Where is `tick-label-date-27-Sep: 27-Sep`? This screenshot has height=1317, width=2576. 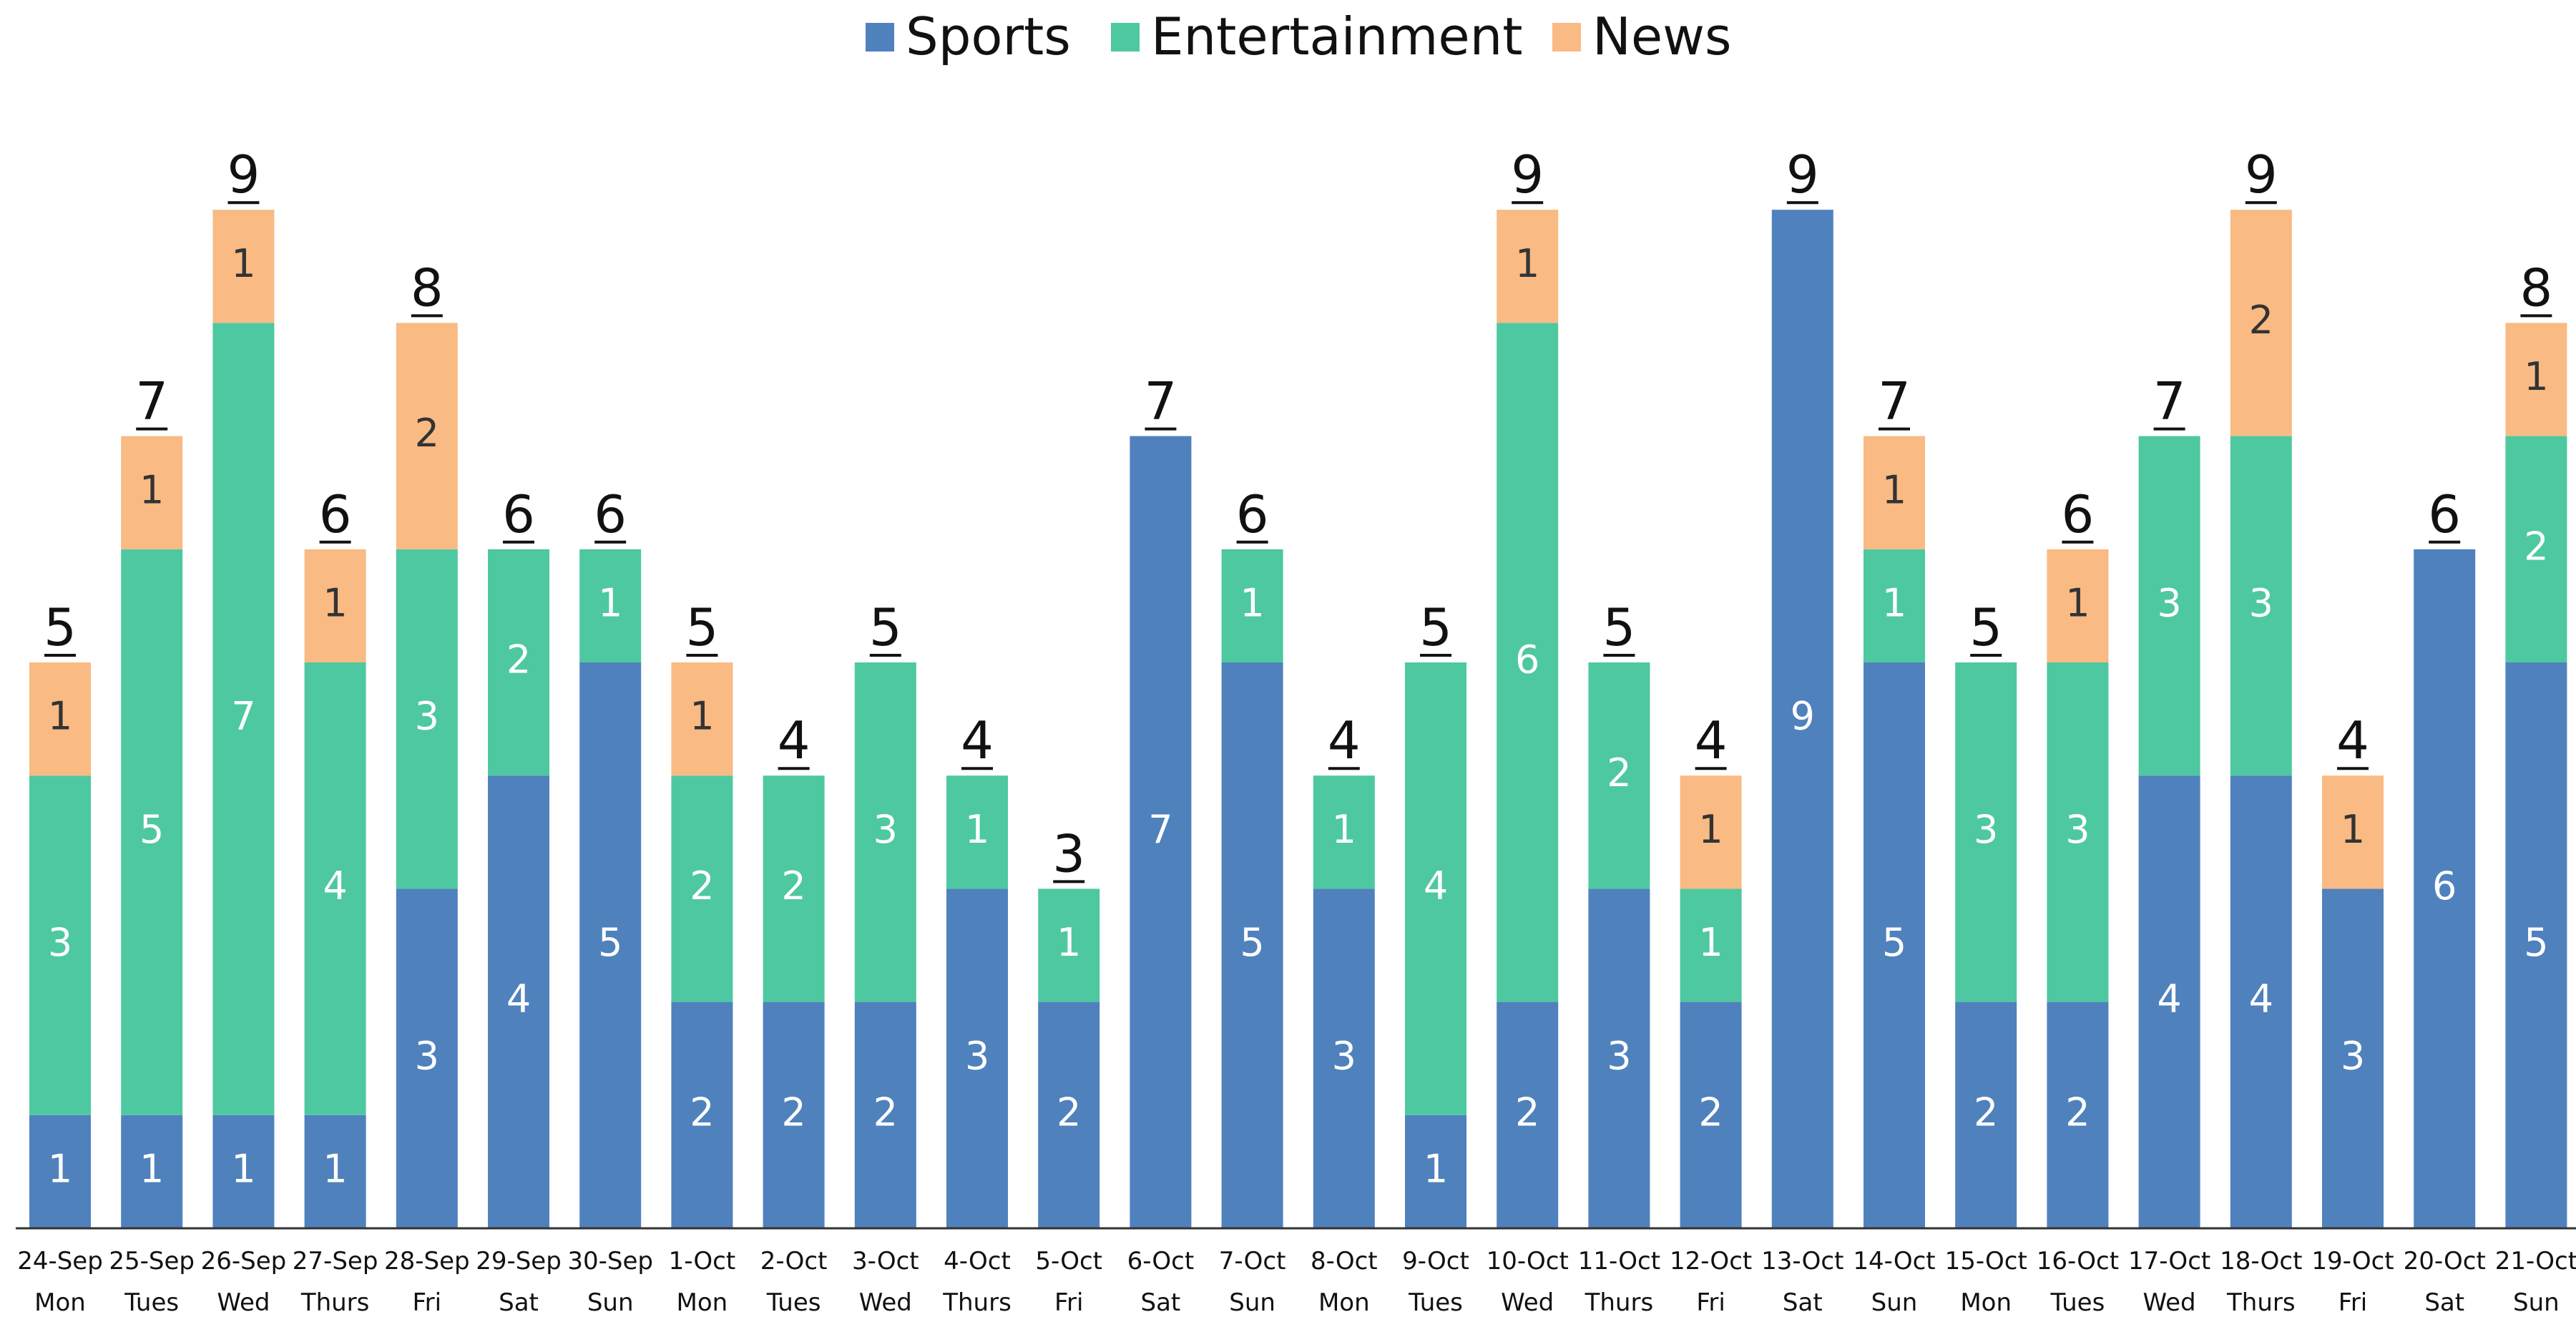 tick-label-date-27-Sep: 27-Sep is located at coordinates (335, 1261).